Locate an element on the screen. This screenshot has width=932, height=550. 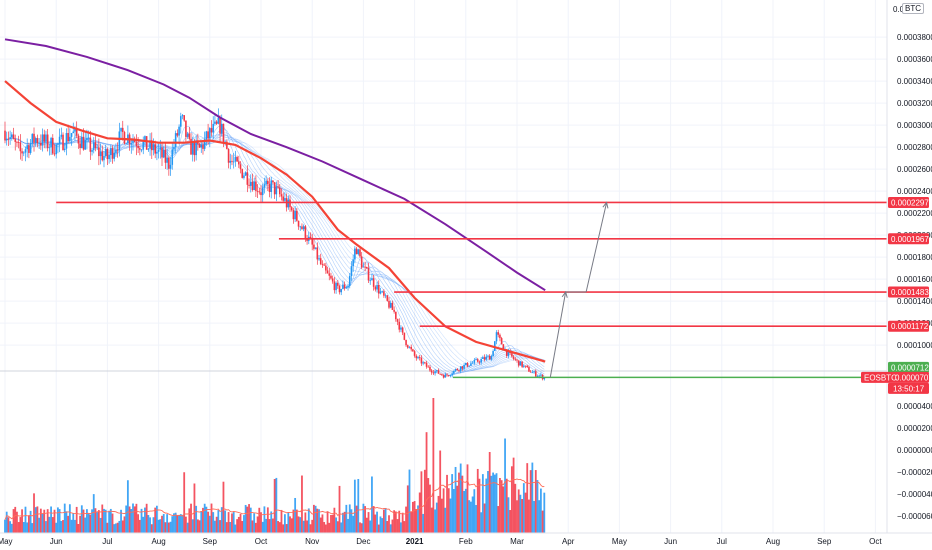
time-tick-label: Mar is located at coordinates (517, 541).